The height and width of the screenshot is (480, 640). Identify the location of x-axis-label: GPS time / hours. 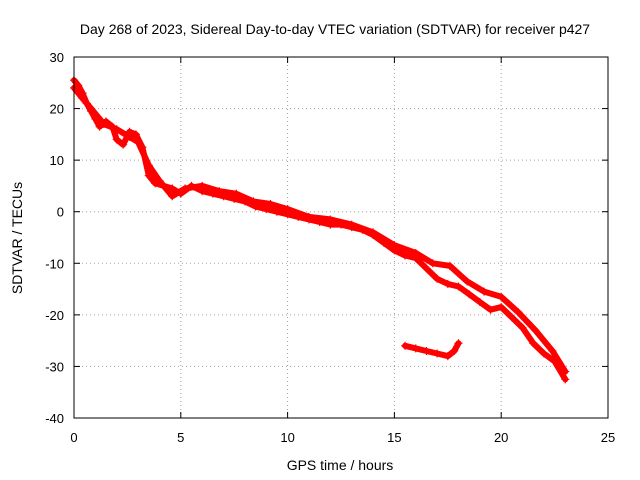
(340, 465).